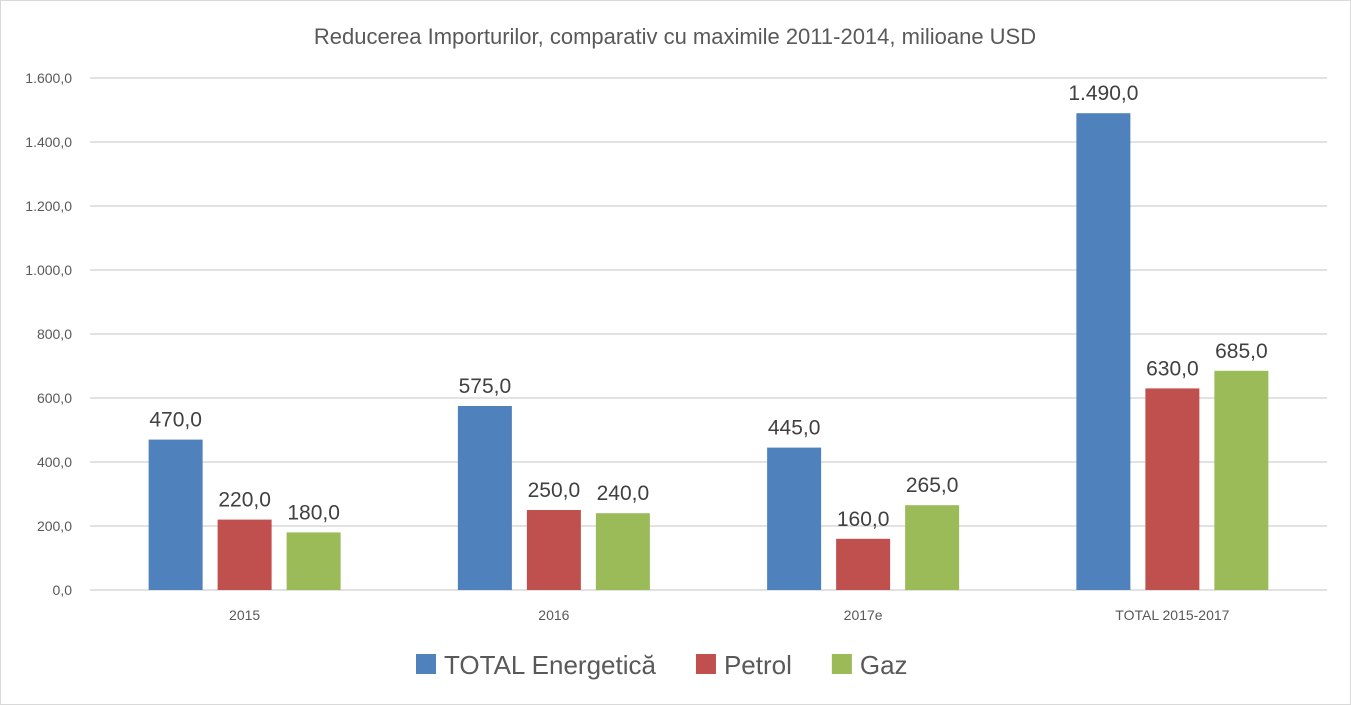 The image size is (1351, 705). I want to click on legend-item: TOTAL Energetică, so click(536, 665).